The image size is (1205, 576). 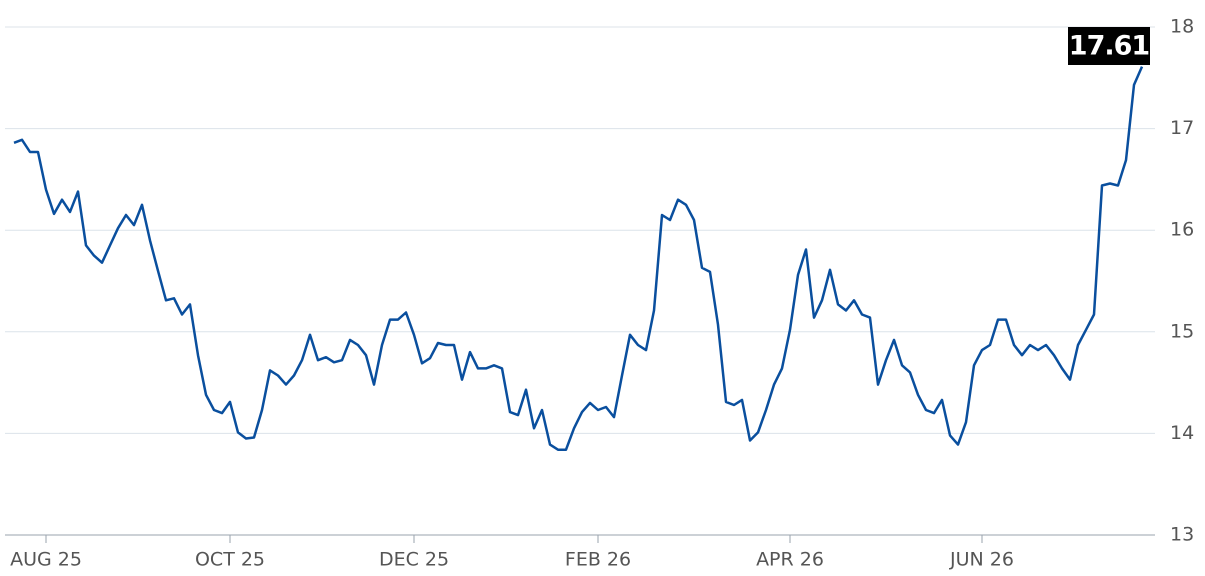 What do you see at coordinates (981, 560) in the screenshot?
I see `x-tick-label: JUN 26` at bounding box center [981, 560].